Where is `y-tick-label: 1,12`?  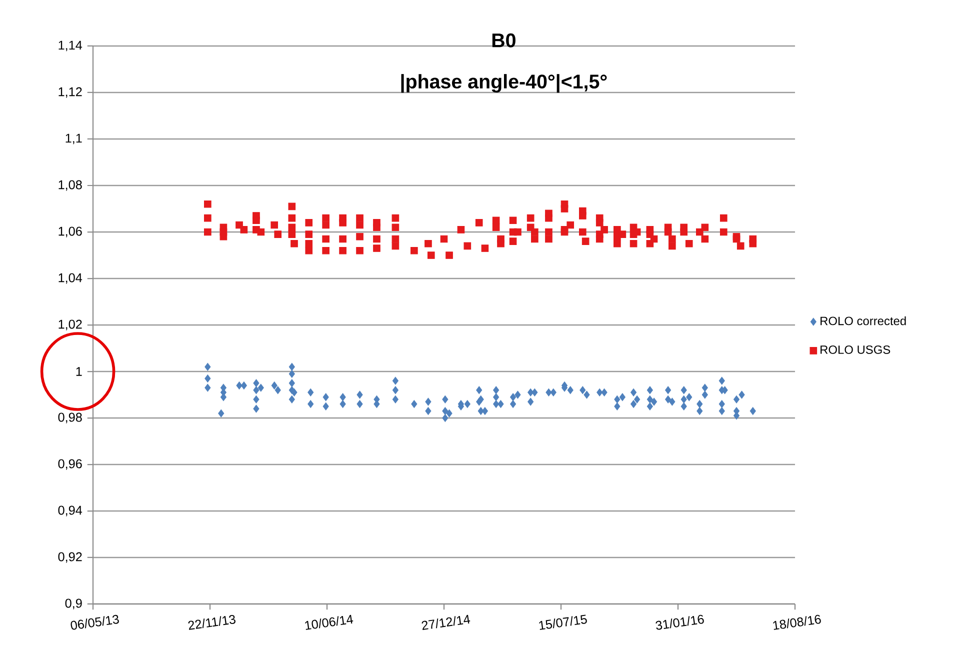
y-tick-label: 1,12 is located at coordinates (70, 92).